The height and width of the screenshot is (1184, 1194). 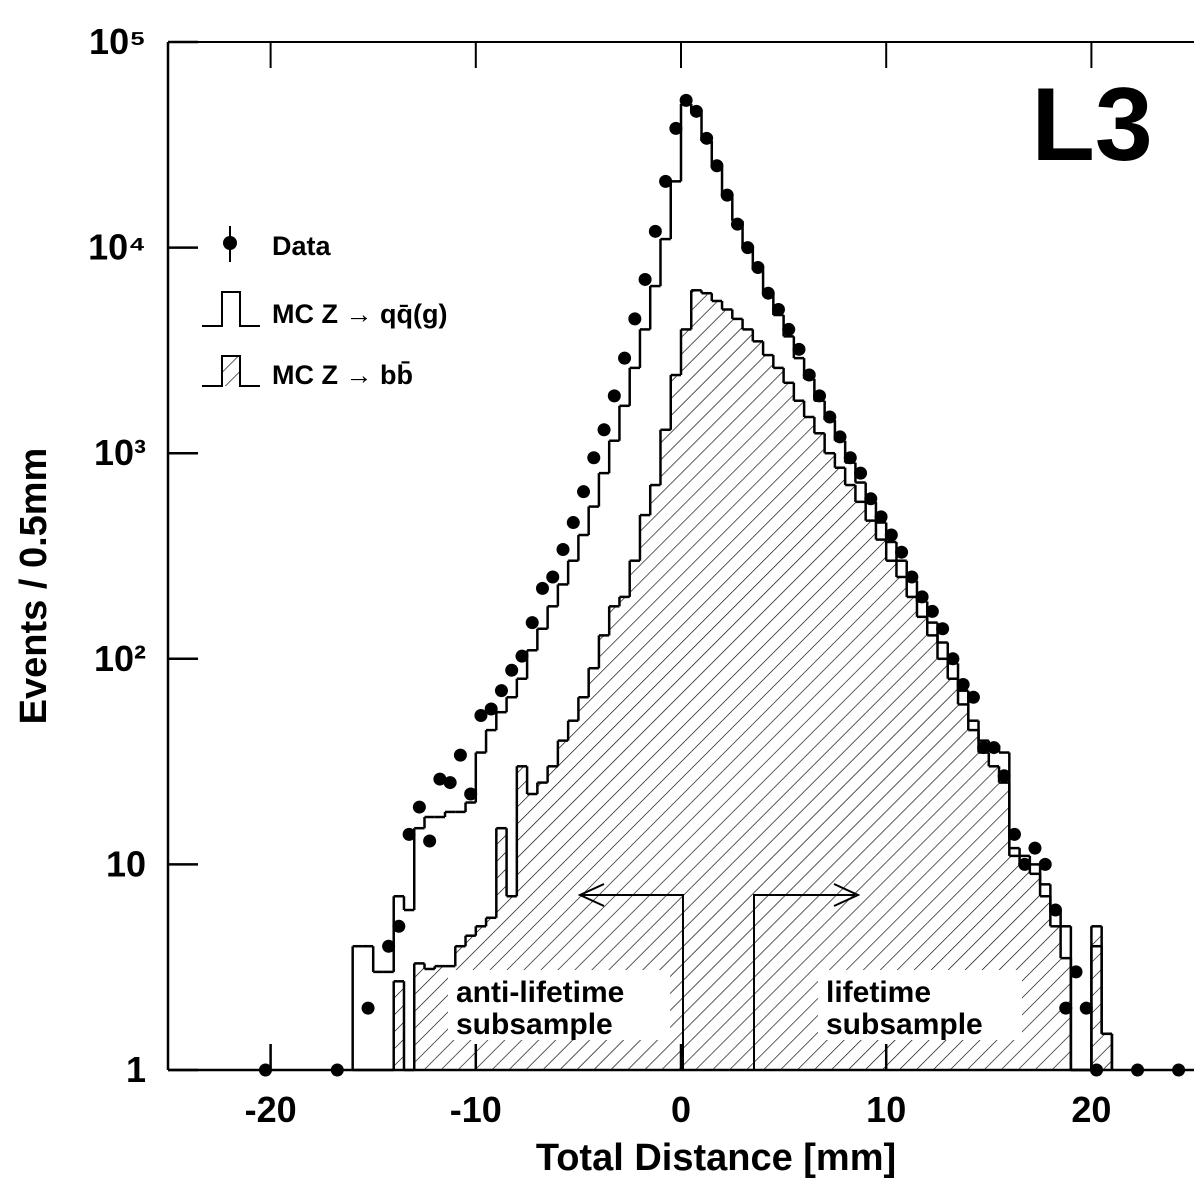 I want to click on arrow-left, so click(x=591, y=895).